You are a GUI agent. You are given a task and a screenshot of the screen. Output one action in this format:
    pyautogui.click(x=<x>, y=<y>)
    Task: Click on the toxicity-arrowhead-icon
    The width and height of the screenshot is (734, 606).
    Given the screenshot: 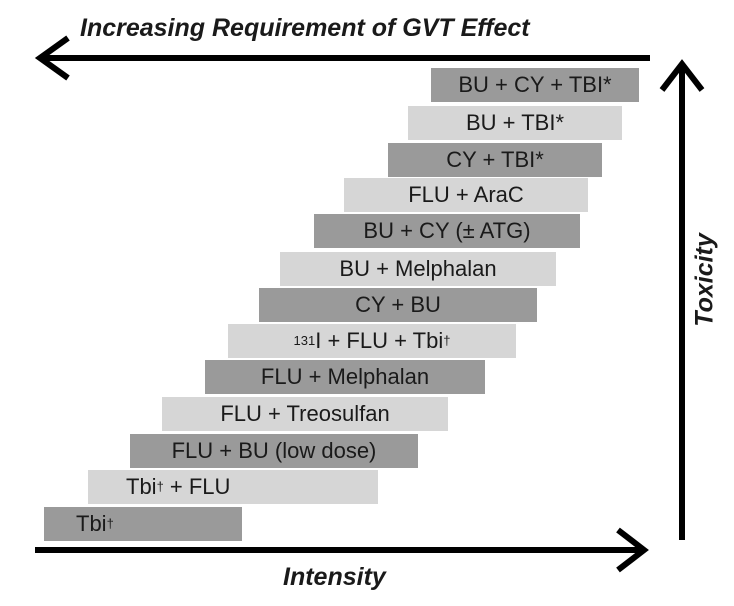 What is the action you would take?
    pyautogui.click(x=682, y=75)
    